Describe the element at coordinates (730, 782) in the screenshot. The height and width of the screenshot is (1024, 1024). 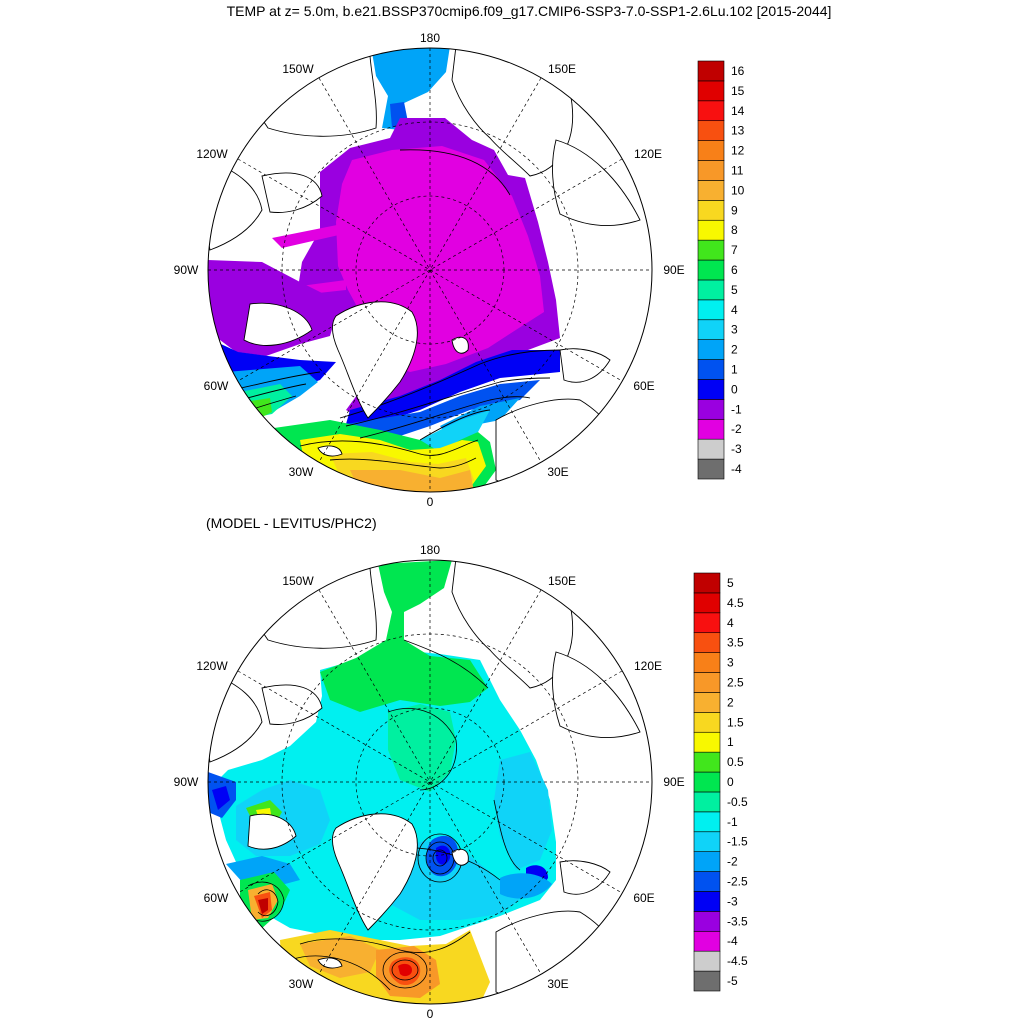
I see `bottom-colorbar-tick-label: 0` at that location.